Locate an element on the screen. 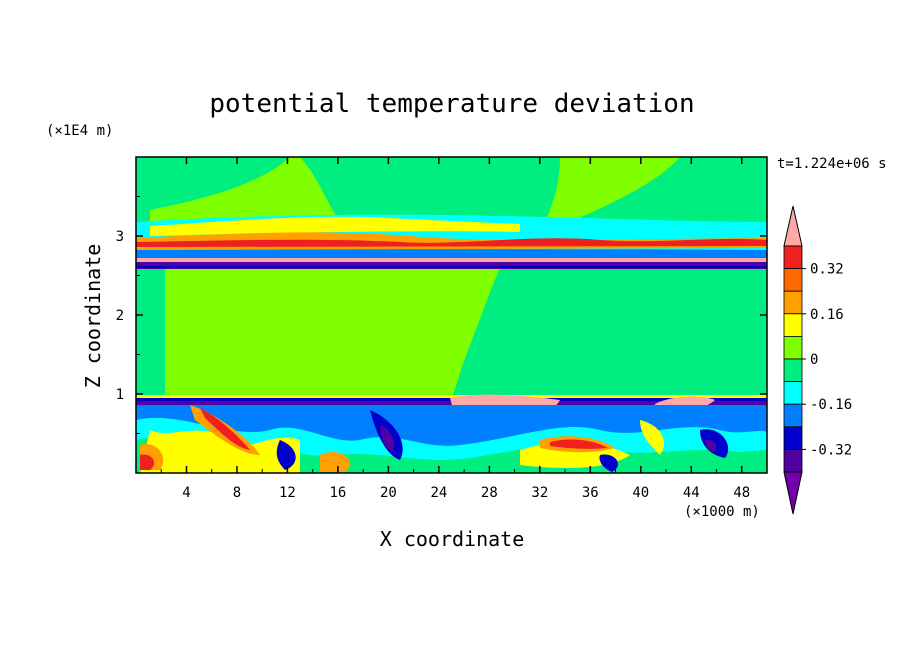  x-tick-label: 8 is located at coordinates (237, 493).